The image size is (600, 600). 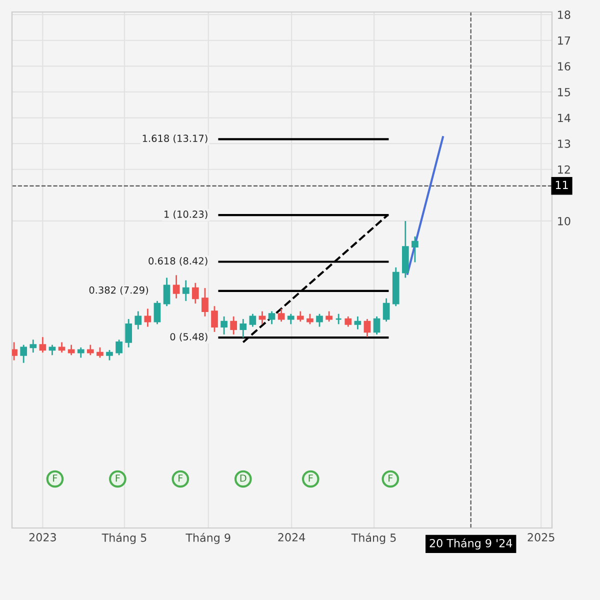 I want to click on annotation: D, so click(x=243, y=478).